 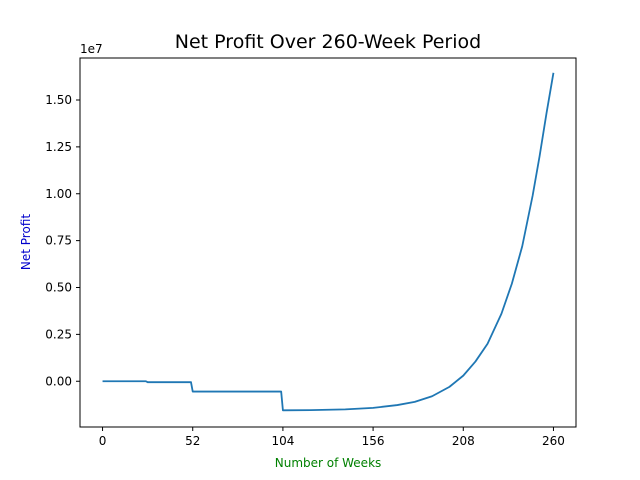 I want to click on x-tick-label: 0, so click(x=103, y=441).